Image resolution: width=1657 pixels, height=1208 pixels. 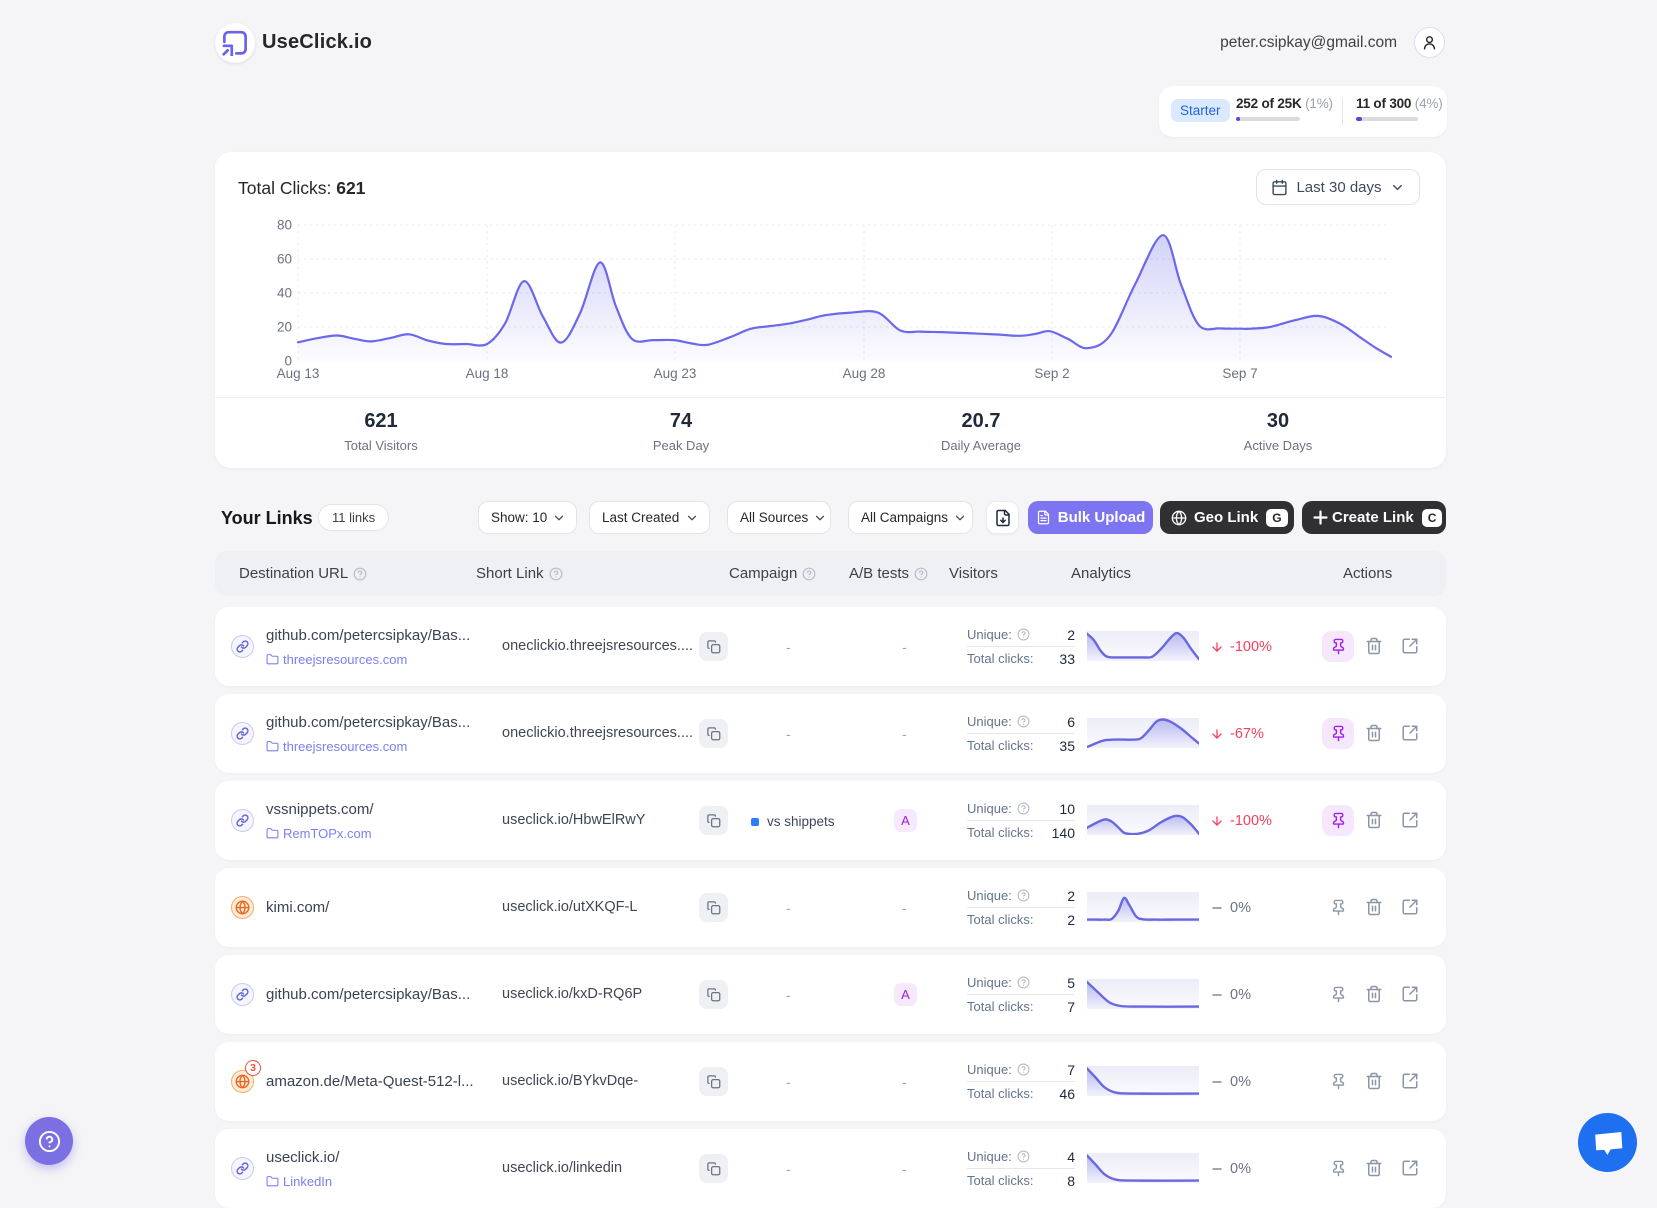 What do you see at coordinates (284, 327) in the screenshot?
I see `svg-text: 20` at bounding box center [284, 327].